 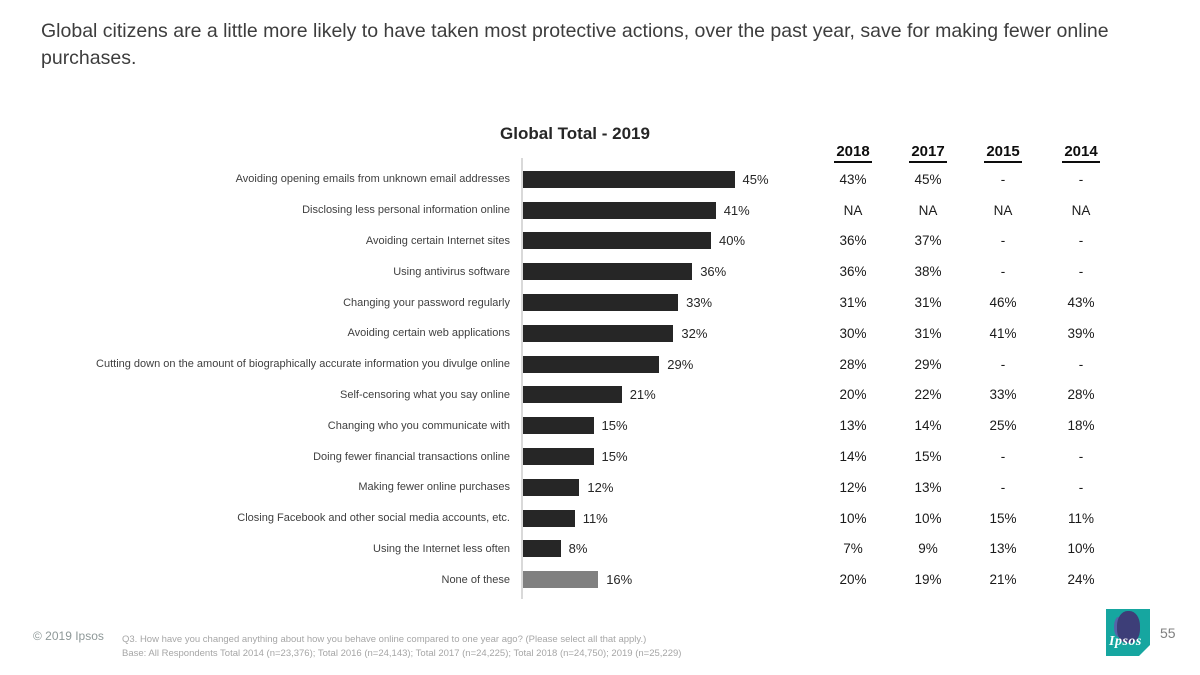 What do you see at coordinates (1003, 518) in the screenshot?
I see `table-value-2015: 15%` at bounding box center [1003, 518].